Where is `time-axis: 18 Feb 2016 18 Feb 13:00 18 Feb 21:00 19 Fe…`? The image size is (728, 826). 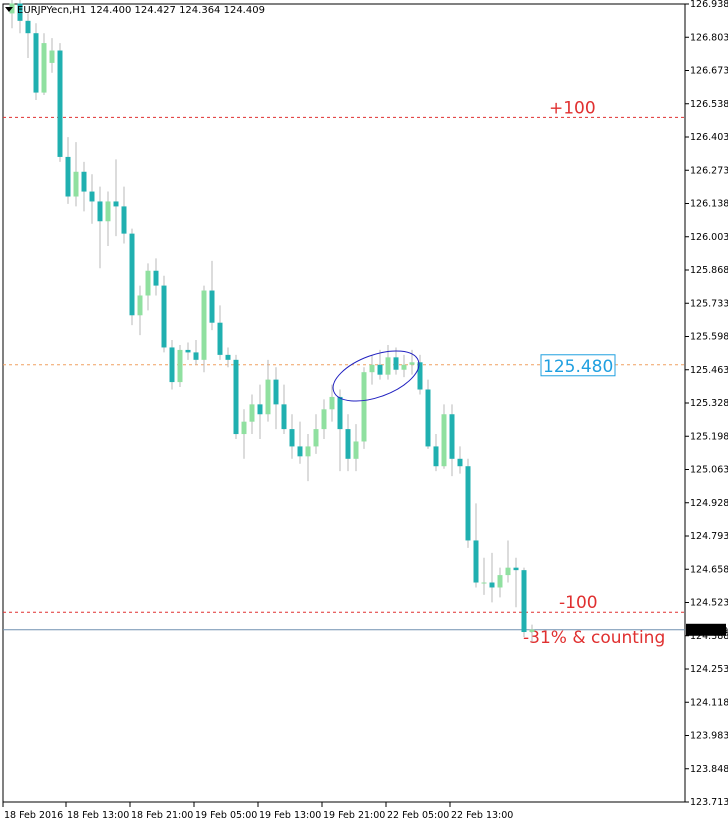 time-axis: 18 Feb 2016 18 Feb 13:00 18 Feb 21:00 19 Fe… is located at coordinates (257, 811).